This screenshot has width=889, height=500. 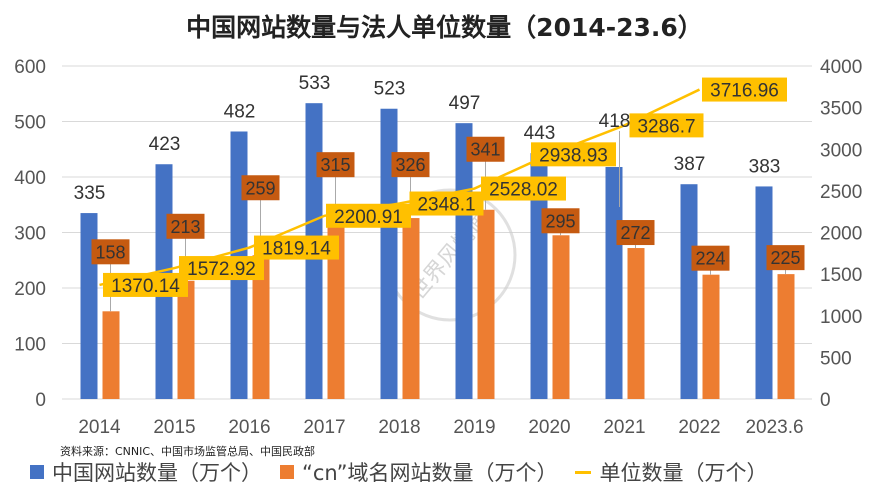 What do you see at coordinates (315, 83) in the screenshot?
I see `label-websites: 533` at bounding box center [315, 83].